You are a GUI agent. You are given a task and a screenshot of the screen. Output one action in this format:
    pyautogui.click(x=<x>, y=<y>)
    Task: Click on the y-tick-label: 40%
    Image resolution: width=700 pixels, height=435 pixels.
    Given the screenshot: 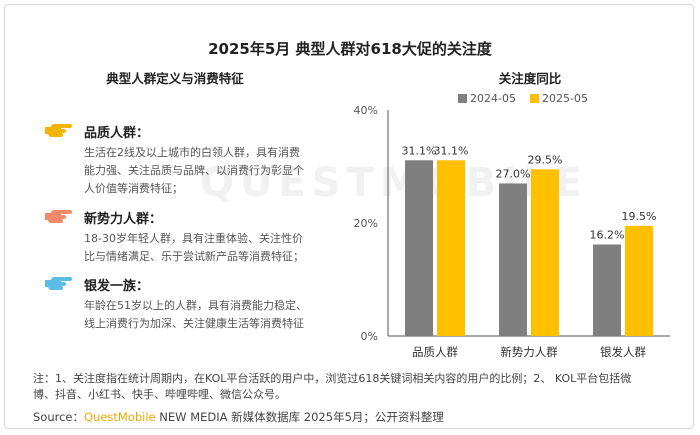 What is the action you would take?
    pyautogui.click(x=366, y=110)
    